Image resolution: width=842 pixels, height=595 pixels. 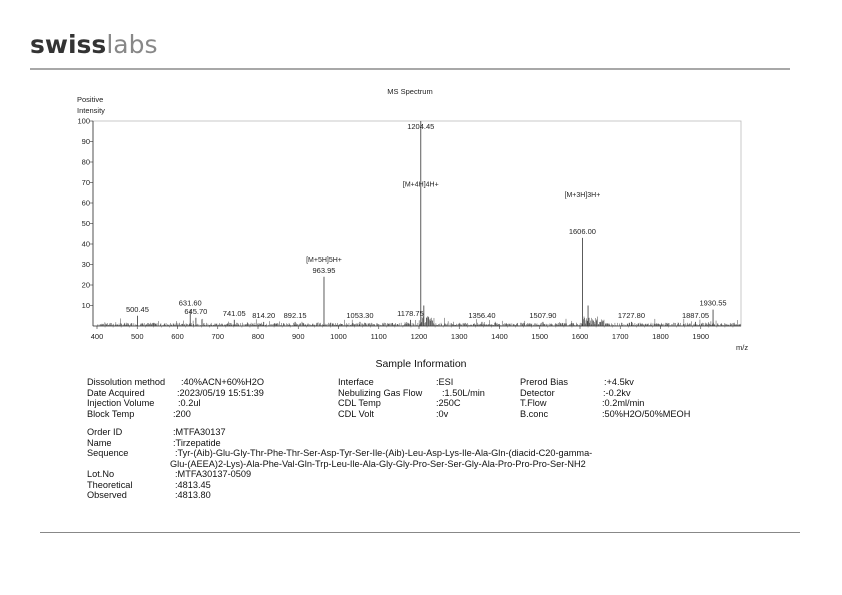 I want to click on info-value: :40%ACN+60%H2O, so click(x=222, y=382).